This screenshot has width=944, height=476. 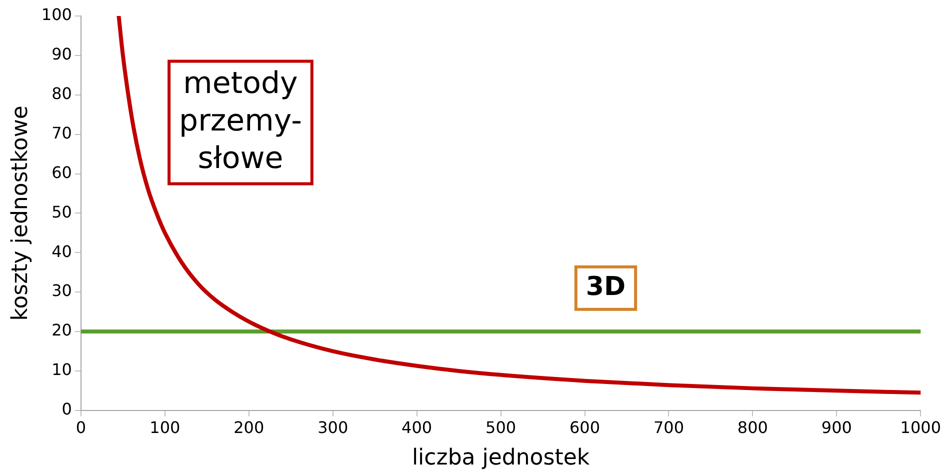 I want to click on y-tick-label: 70, so click(x=62, y=132).